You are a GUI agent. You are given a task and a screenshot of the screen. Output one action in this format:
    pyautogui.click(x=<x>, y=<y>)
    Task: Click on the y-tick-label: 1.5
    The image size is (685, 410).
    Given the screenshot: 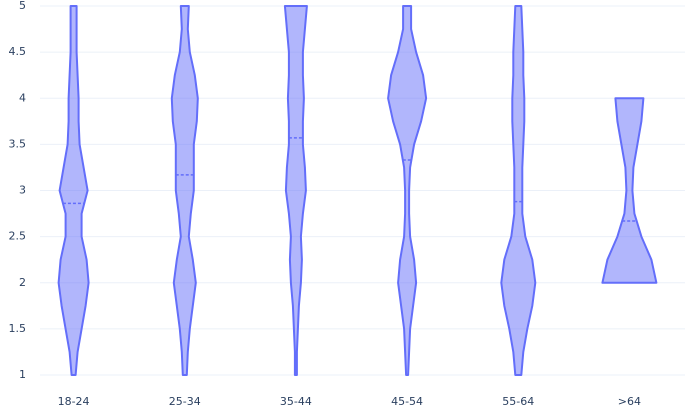 What is the action you would take?
    pyautogui.click(x=18, y=328)
    